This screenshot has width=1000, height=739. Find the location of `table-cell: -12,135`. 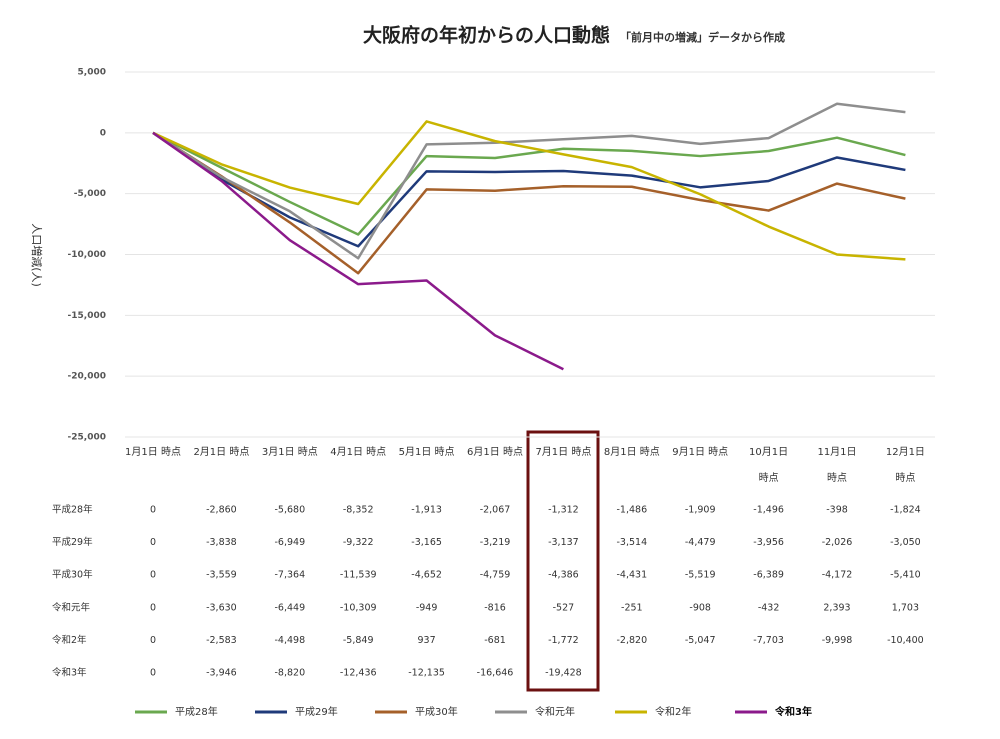

table-cell: -12,135 is located at coordinates (426, 673).